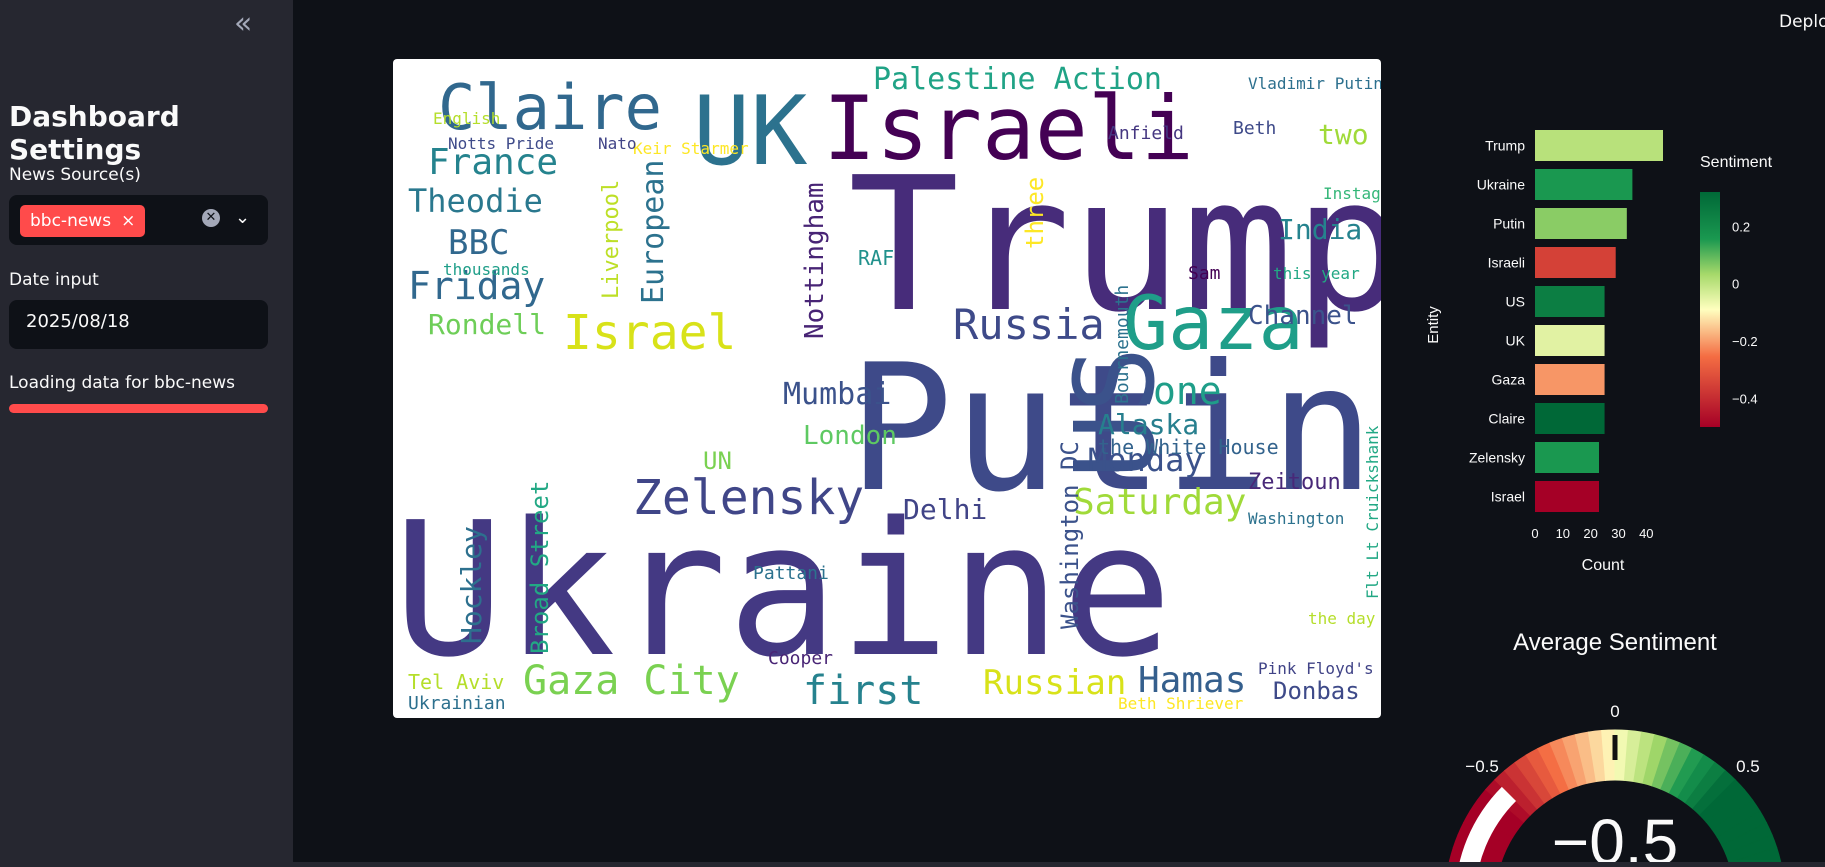  What do you see at coordinates (1735, 284) in the screenshot?
I see `legend-tick-label: 0` at bounding box center [1735, 284].